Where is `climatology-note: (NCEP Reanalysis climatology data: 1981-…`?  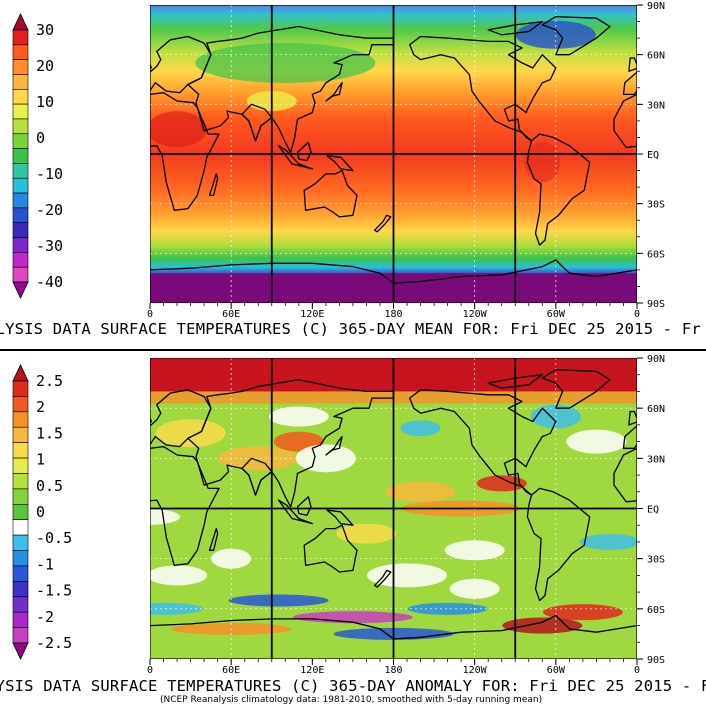
climatology-note: (NCEP Reanalysis climatology data: 1981-… is located at coordinates (351, 700).